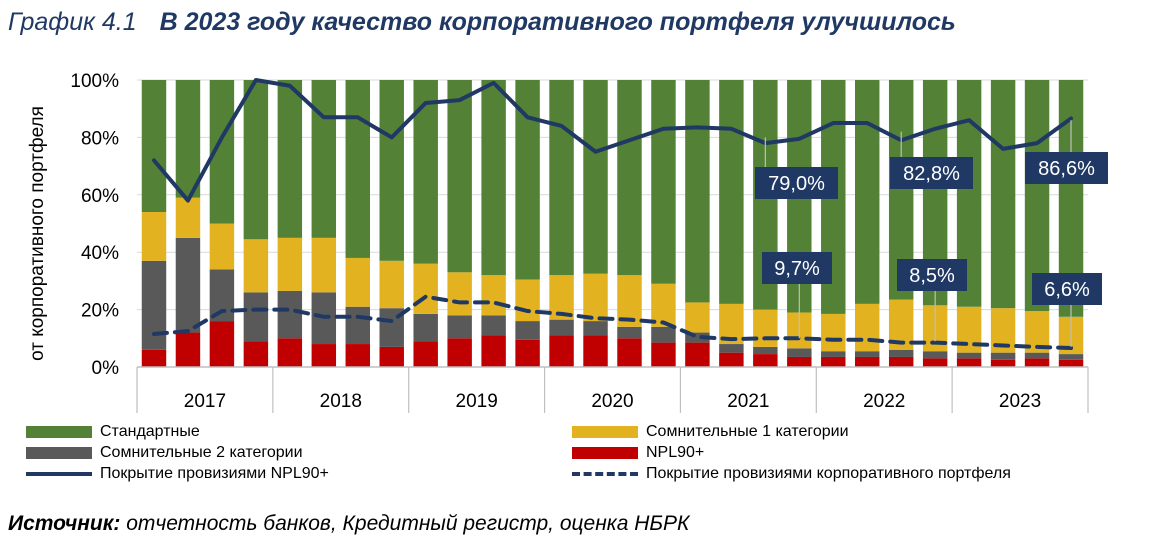 Image resolution: width=1155 pixels, height=546 pixels. Describe the element at coordinates (150, 431) in the screenshot. I see `legend-label-standard: Стандартные` at that location.